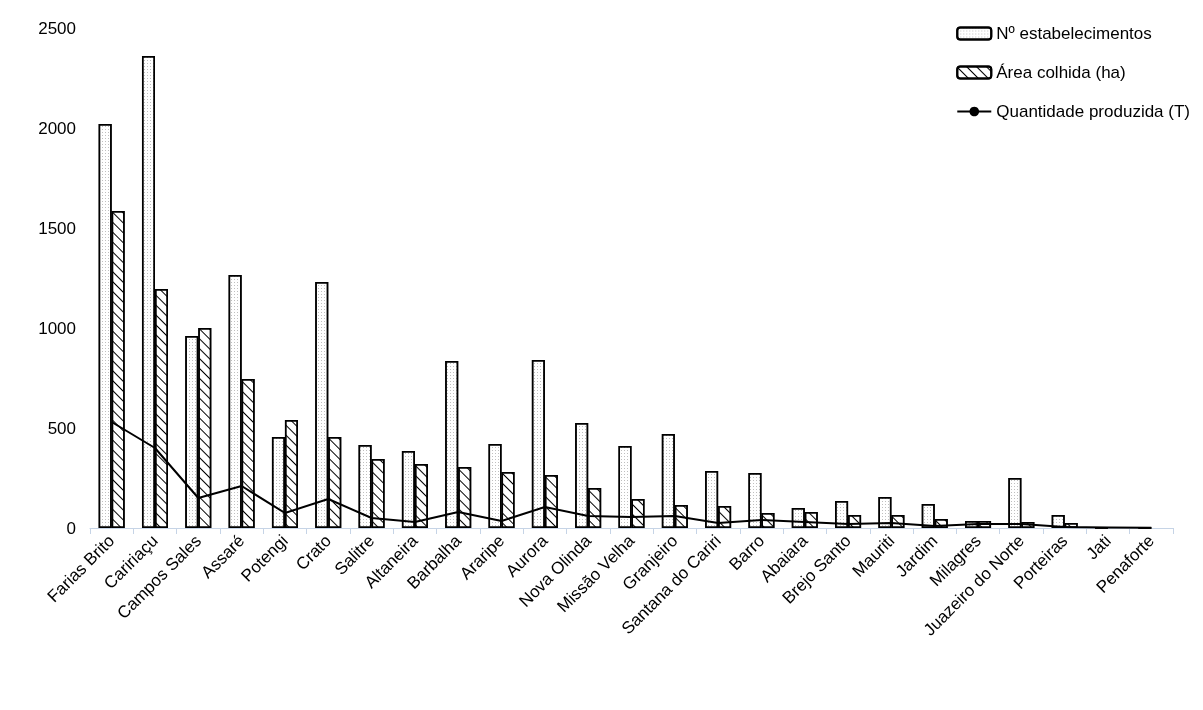  I want to click on y-tick-label: 500, so click(61, 428).